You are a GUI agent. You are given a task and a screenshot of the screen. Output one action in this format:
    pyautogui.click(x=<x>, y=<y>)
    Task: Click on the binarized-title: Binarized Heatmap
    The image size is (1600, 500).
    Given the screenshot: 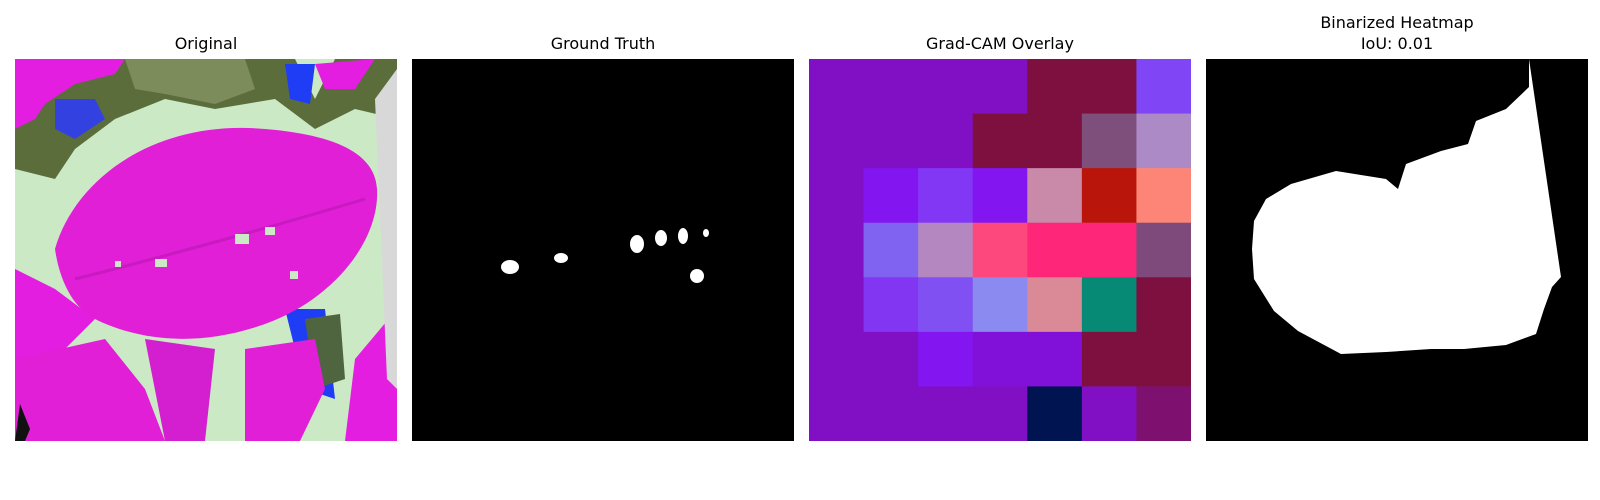 What is the action you would take?
    pyautogui.click(x=1397, y=22)
    